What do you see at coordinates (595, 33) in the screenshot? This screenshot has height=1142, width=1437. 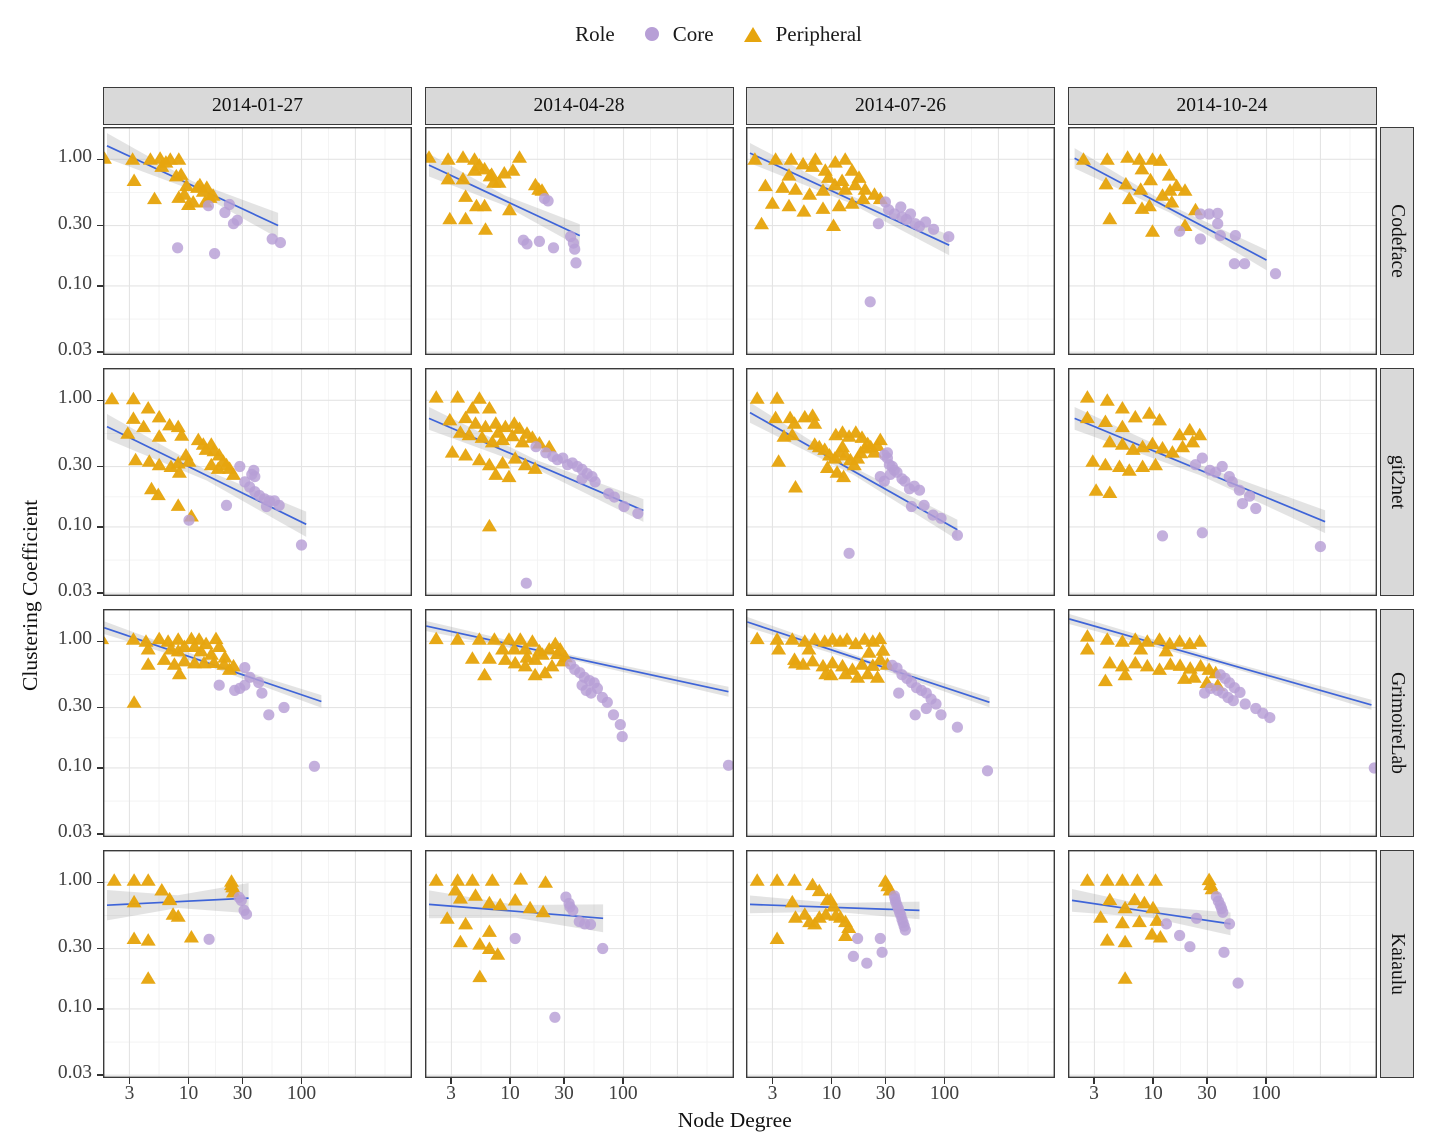 I see `legend-title: Role` at bounding box center [595, 33].